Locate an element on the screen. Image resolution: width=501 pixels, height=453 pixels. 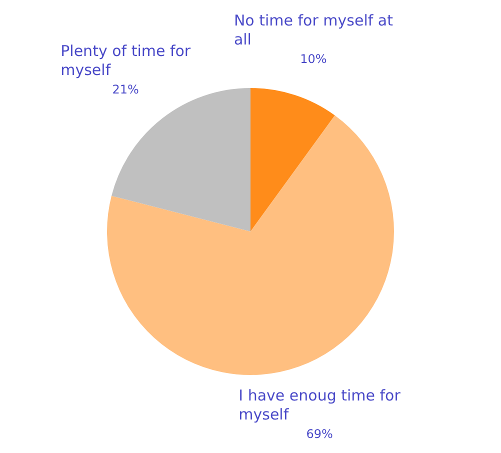
slice-label: Plenty of time for myself is located at coordinates (126, 60).